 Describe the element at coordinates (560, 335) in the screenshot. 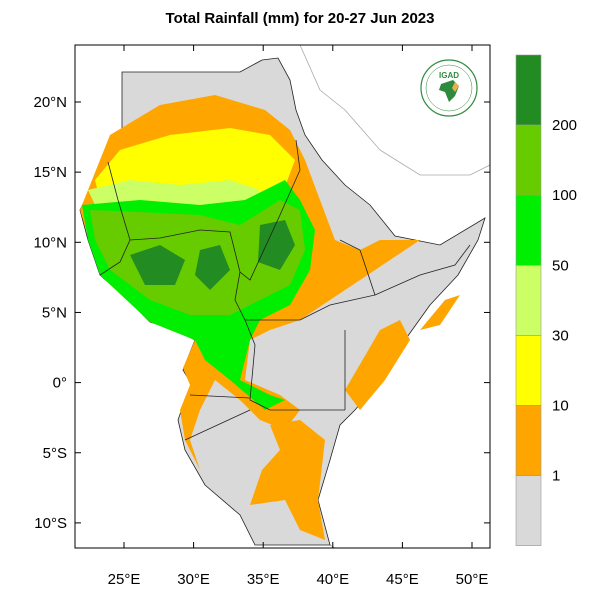

I see `colorbar-label: 30` at that location.